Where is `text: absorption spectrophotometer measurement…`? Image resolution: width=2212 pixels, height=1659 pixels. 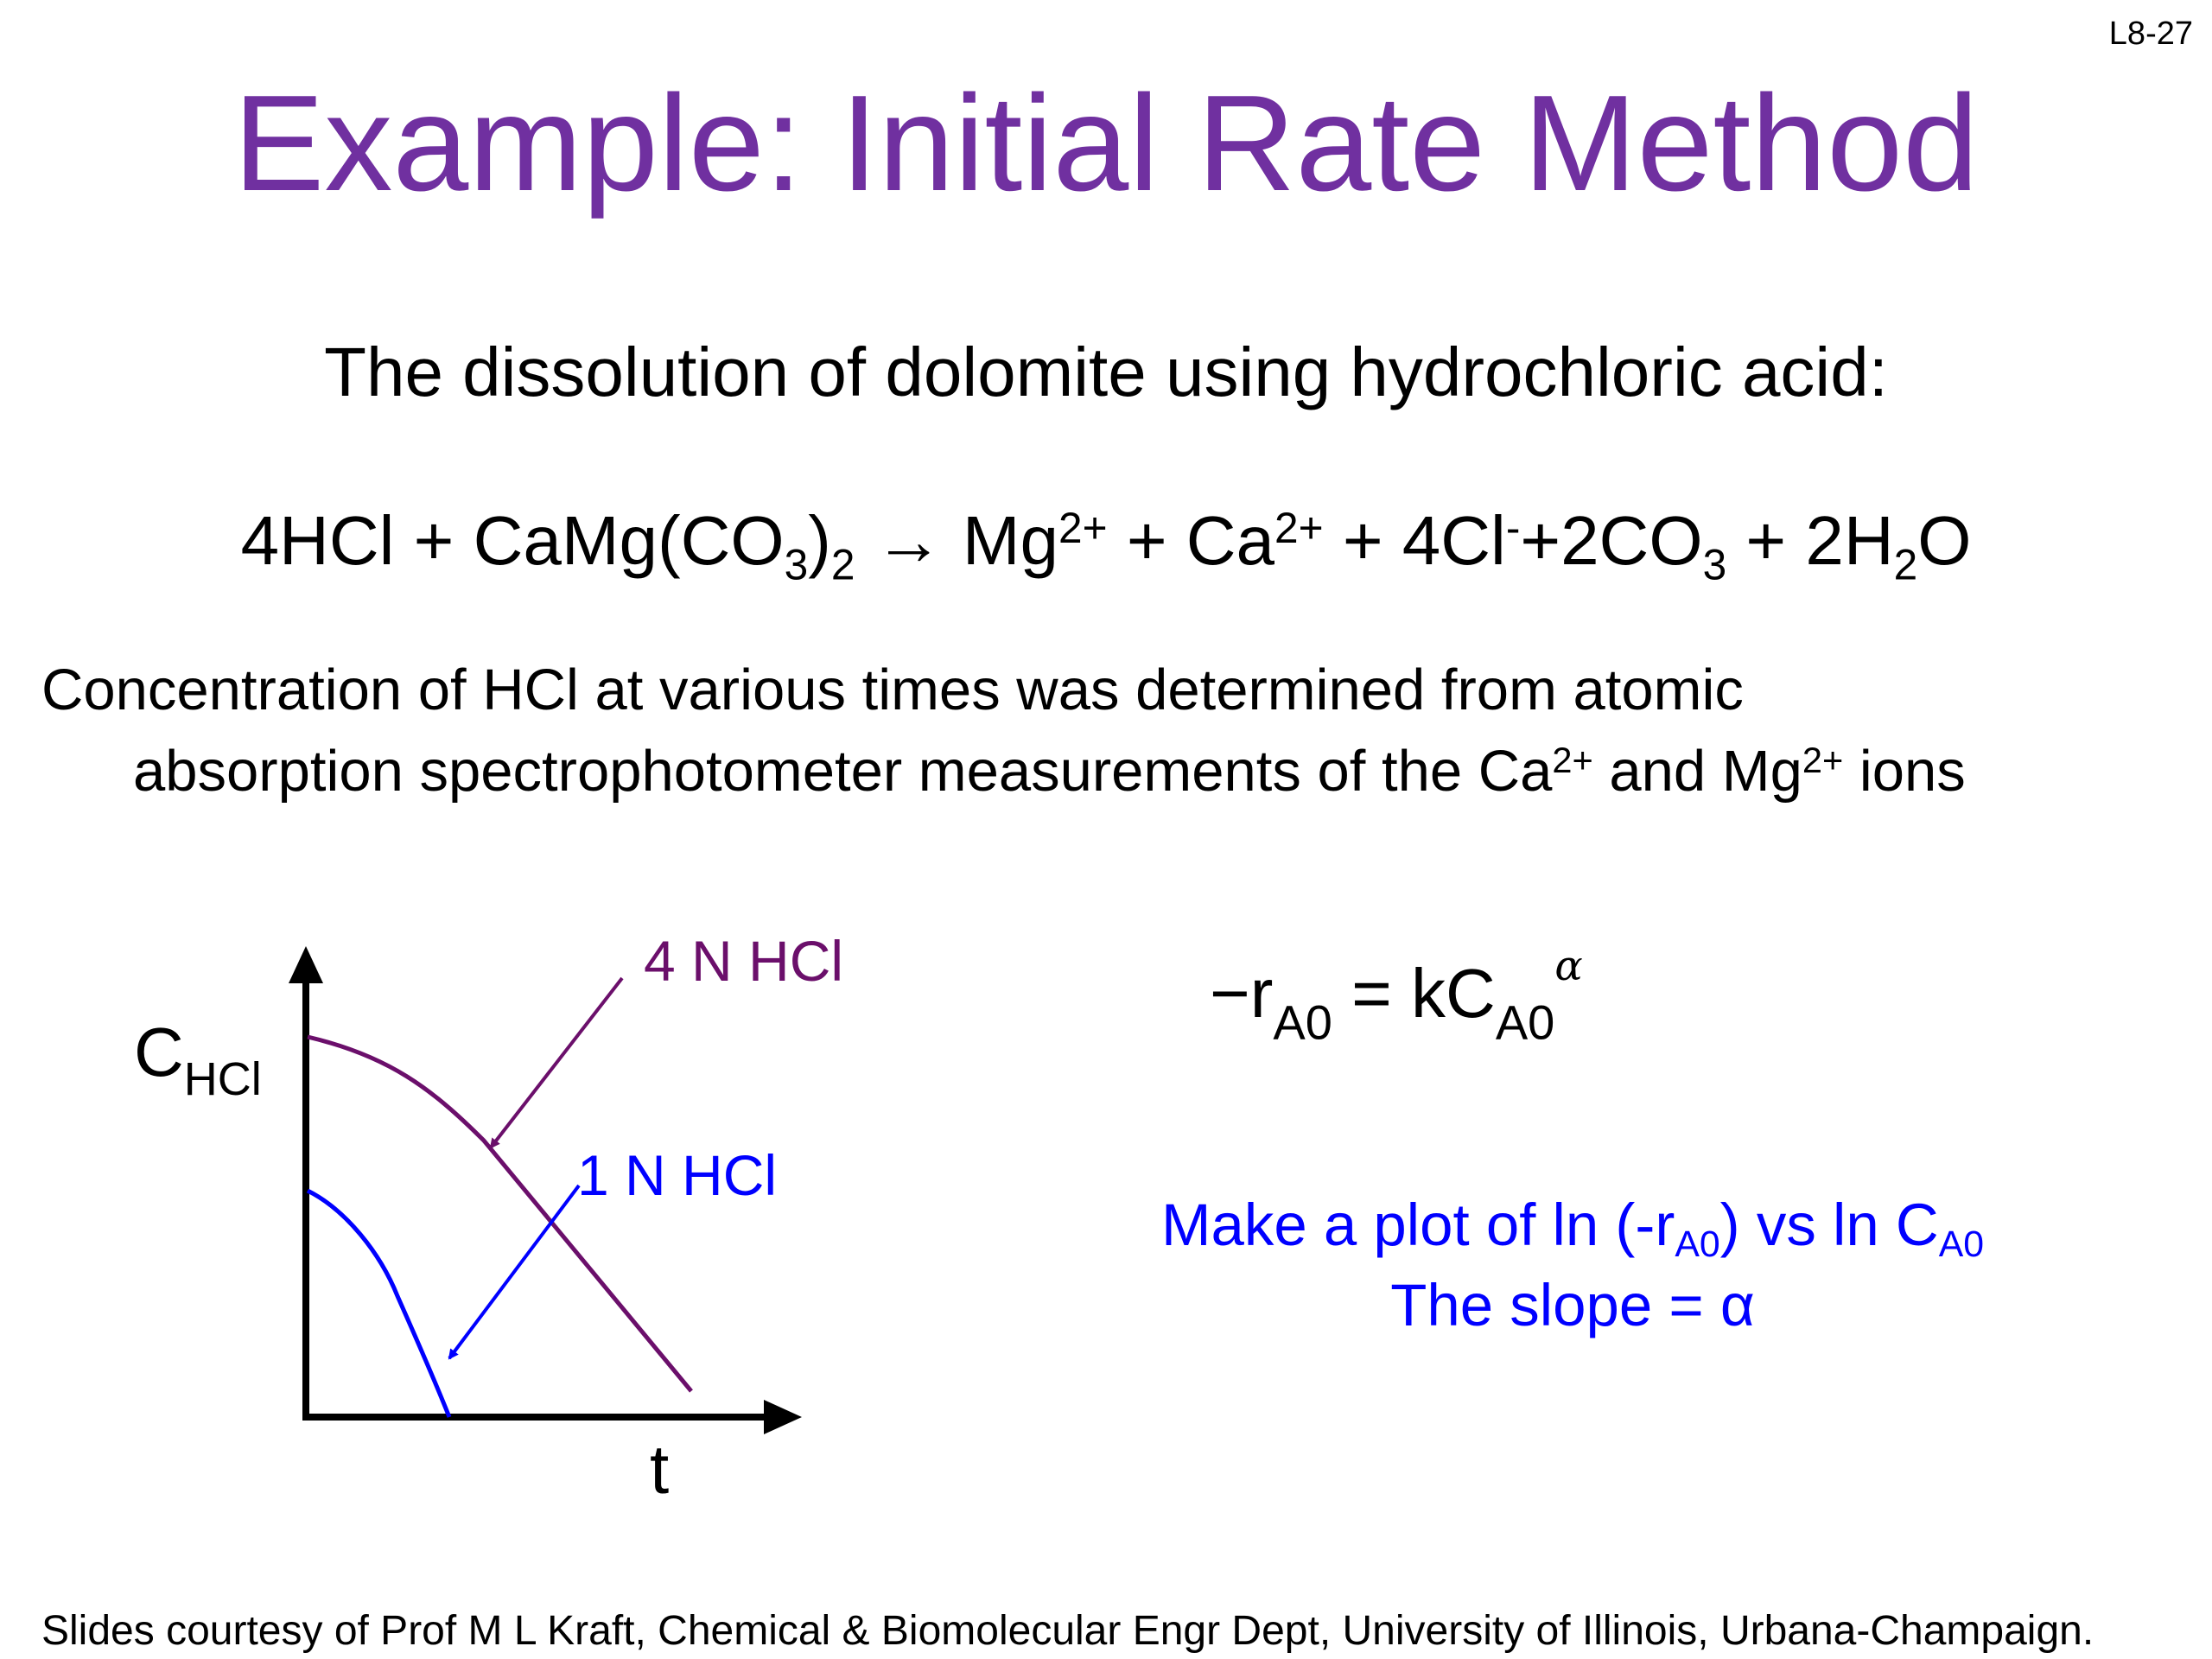
text: absorption spectrophotometer measurement… is located at coordinates (843, 771).